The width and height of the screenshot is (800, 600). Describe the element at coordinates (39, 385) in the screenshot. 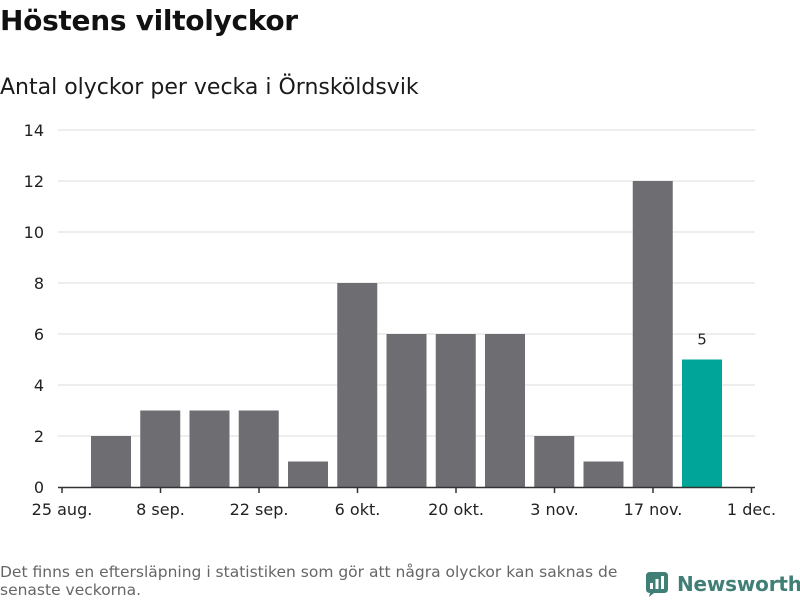

I see `y-tick-label: 4` at that location.